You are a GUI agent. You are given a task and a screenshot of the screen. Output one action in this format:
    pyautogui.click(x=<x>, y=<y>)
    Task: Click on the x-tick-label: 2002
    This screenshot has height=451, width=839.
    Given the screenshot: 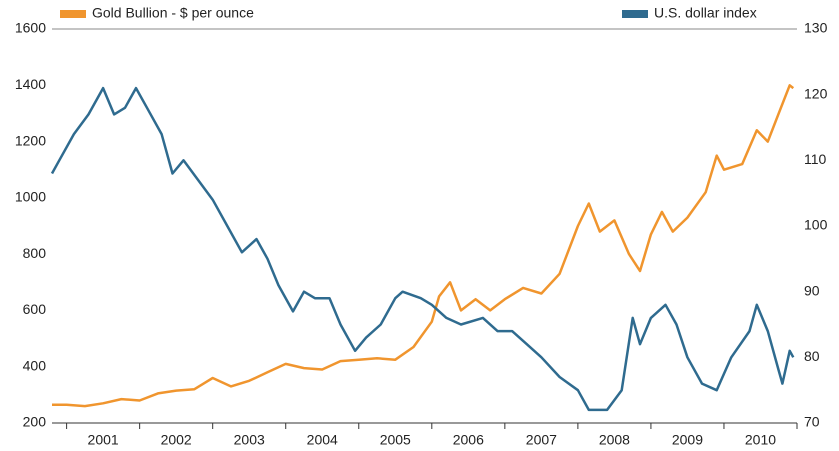 What is the action you would take?
    pyautogui.click(x=176, y=440)
    